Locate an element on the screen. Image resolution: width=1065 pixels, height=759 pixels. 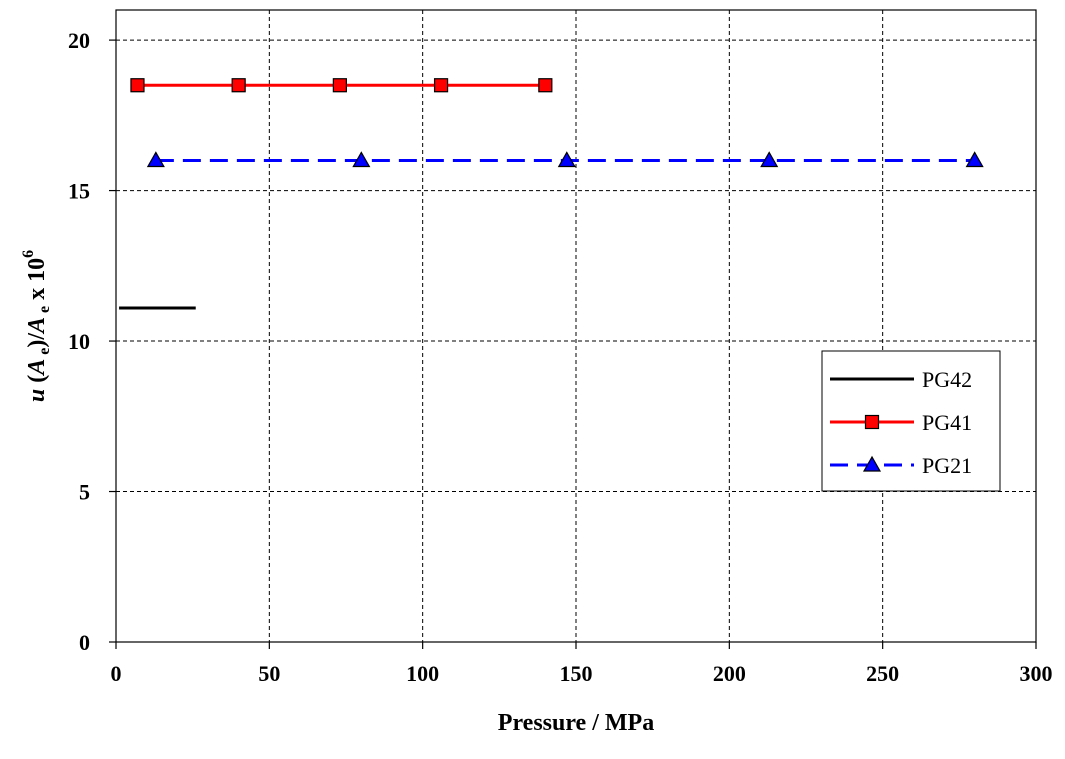
legend-item-pg21-label: PG21 is located at coordinates (947, 465).